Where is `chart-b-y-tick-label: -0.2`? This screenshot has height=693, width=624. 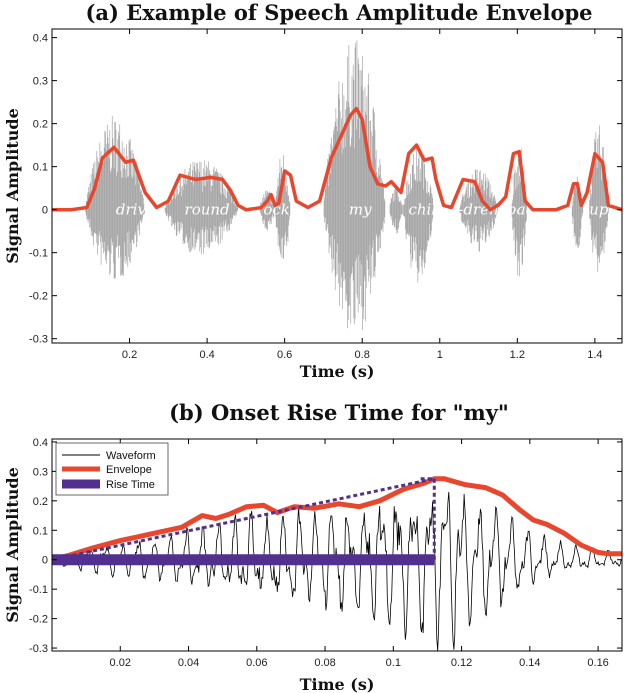 chart-b-y-tick-label: -0.2 is located at coordinates (38, 620).